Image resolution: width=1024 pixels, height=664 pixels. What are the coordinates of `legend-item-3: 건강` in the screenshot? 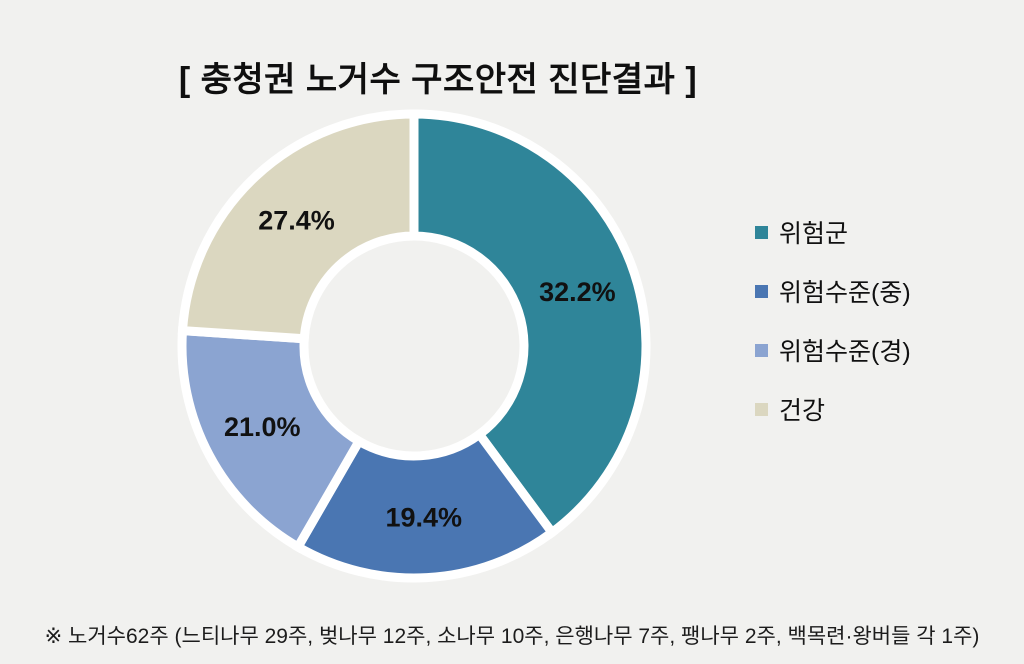 It's located at (833, 409).